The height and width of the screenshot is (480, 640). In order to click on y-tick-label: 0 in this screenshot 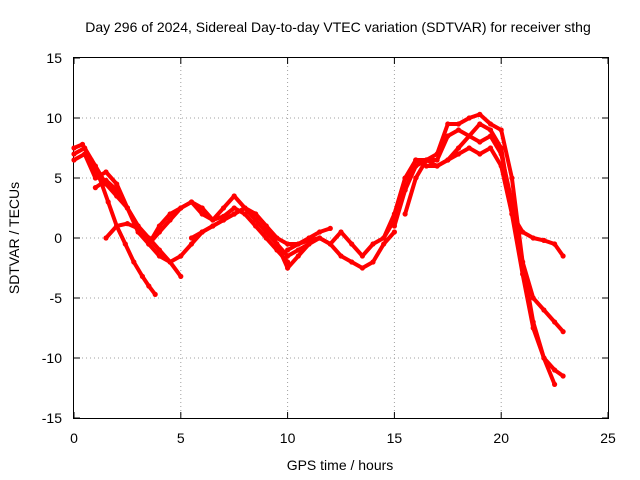, I will do `click(58, 238)`.